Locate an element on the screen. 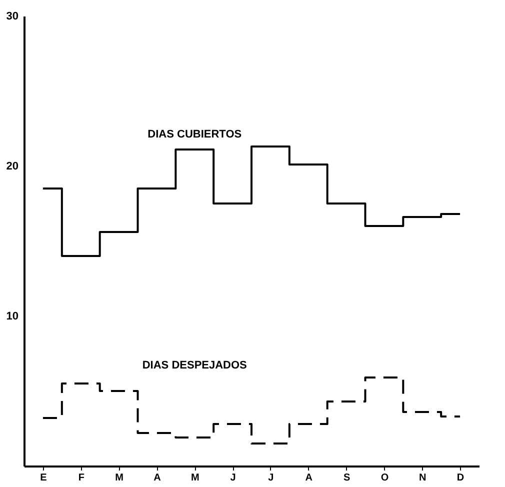  y-tick-label: 10 is located at coordinates (12, 316).